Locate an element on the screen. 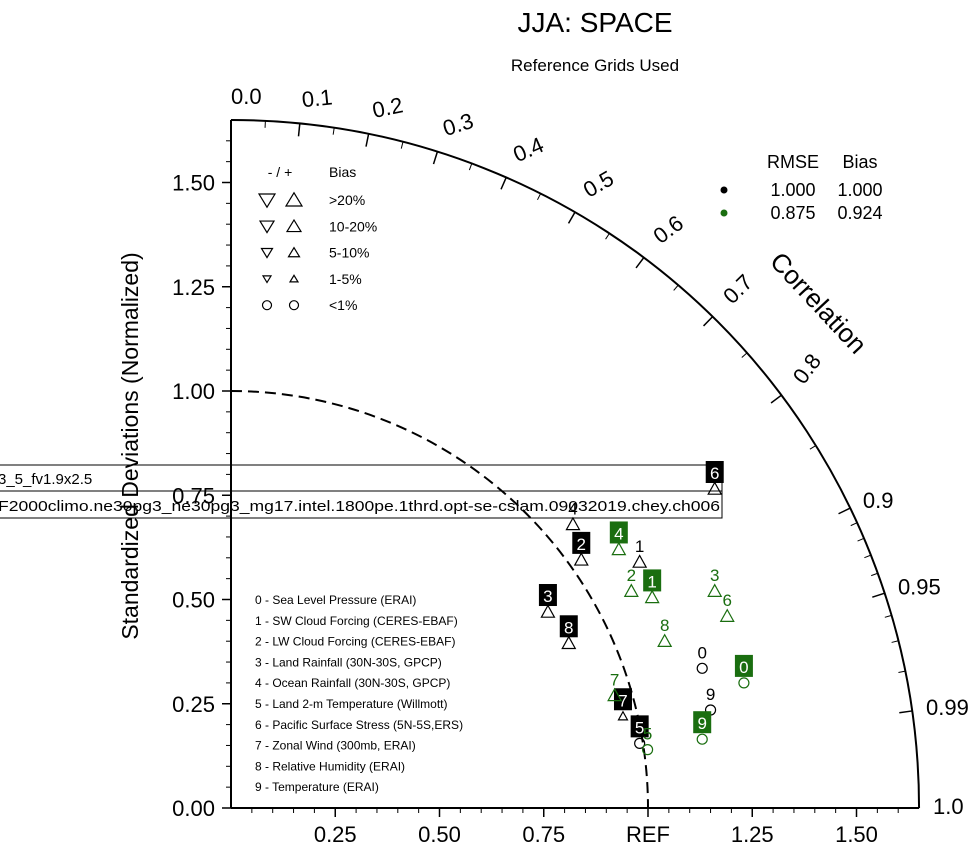 Image resolution: width=978 pixels, height=853 pixels. chart-subtitle: Reference Grids Used is located at coordinates (595, 65).